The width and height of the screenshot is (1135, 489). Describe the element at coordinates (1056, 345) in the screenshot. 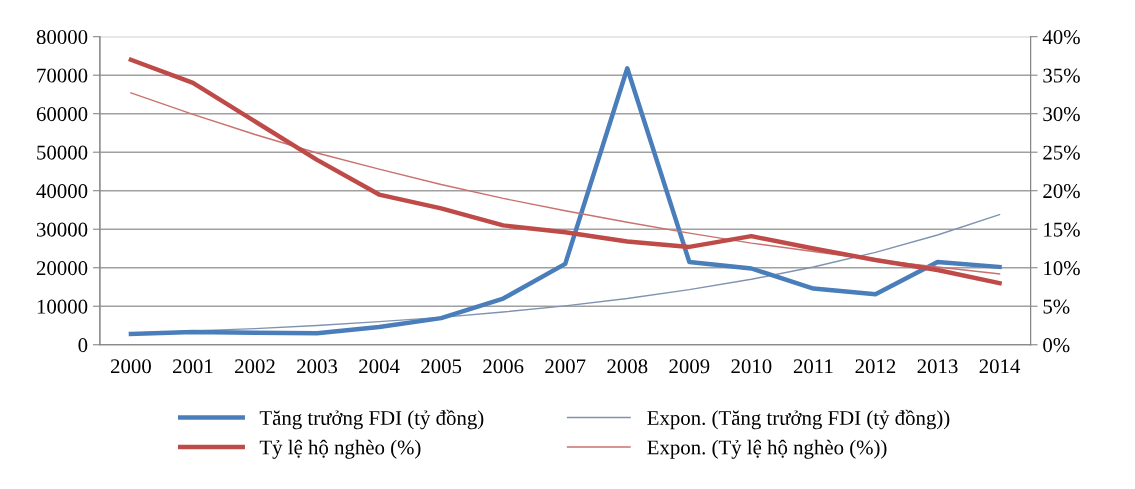

I see `y2-tick-label: 0%` at that location.